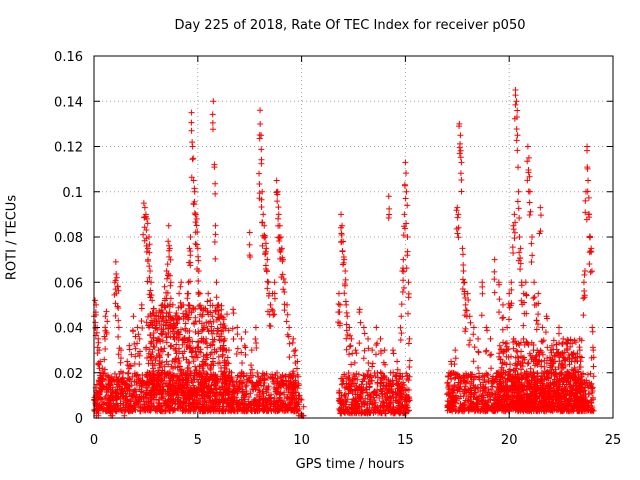 This screenshot has height=480, width=640. I want to click on y-tick-label: 0, so click(79, 419).